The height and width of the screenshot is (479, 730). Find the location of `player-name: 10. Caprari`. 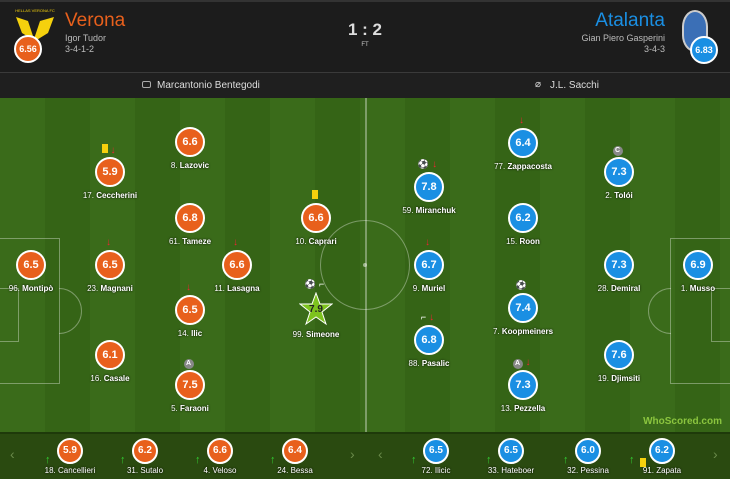

player-name: 10. Caprari is located at coordinates (316, 241).